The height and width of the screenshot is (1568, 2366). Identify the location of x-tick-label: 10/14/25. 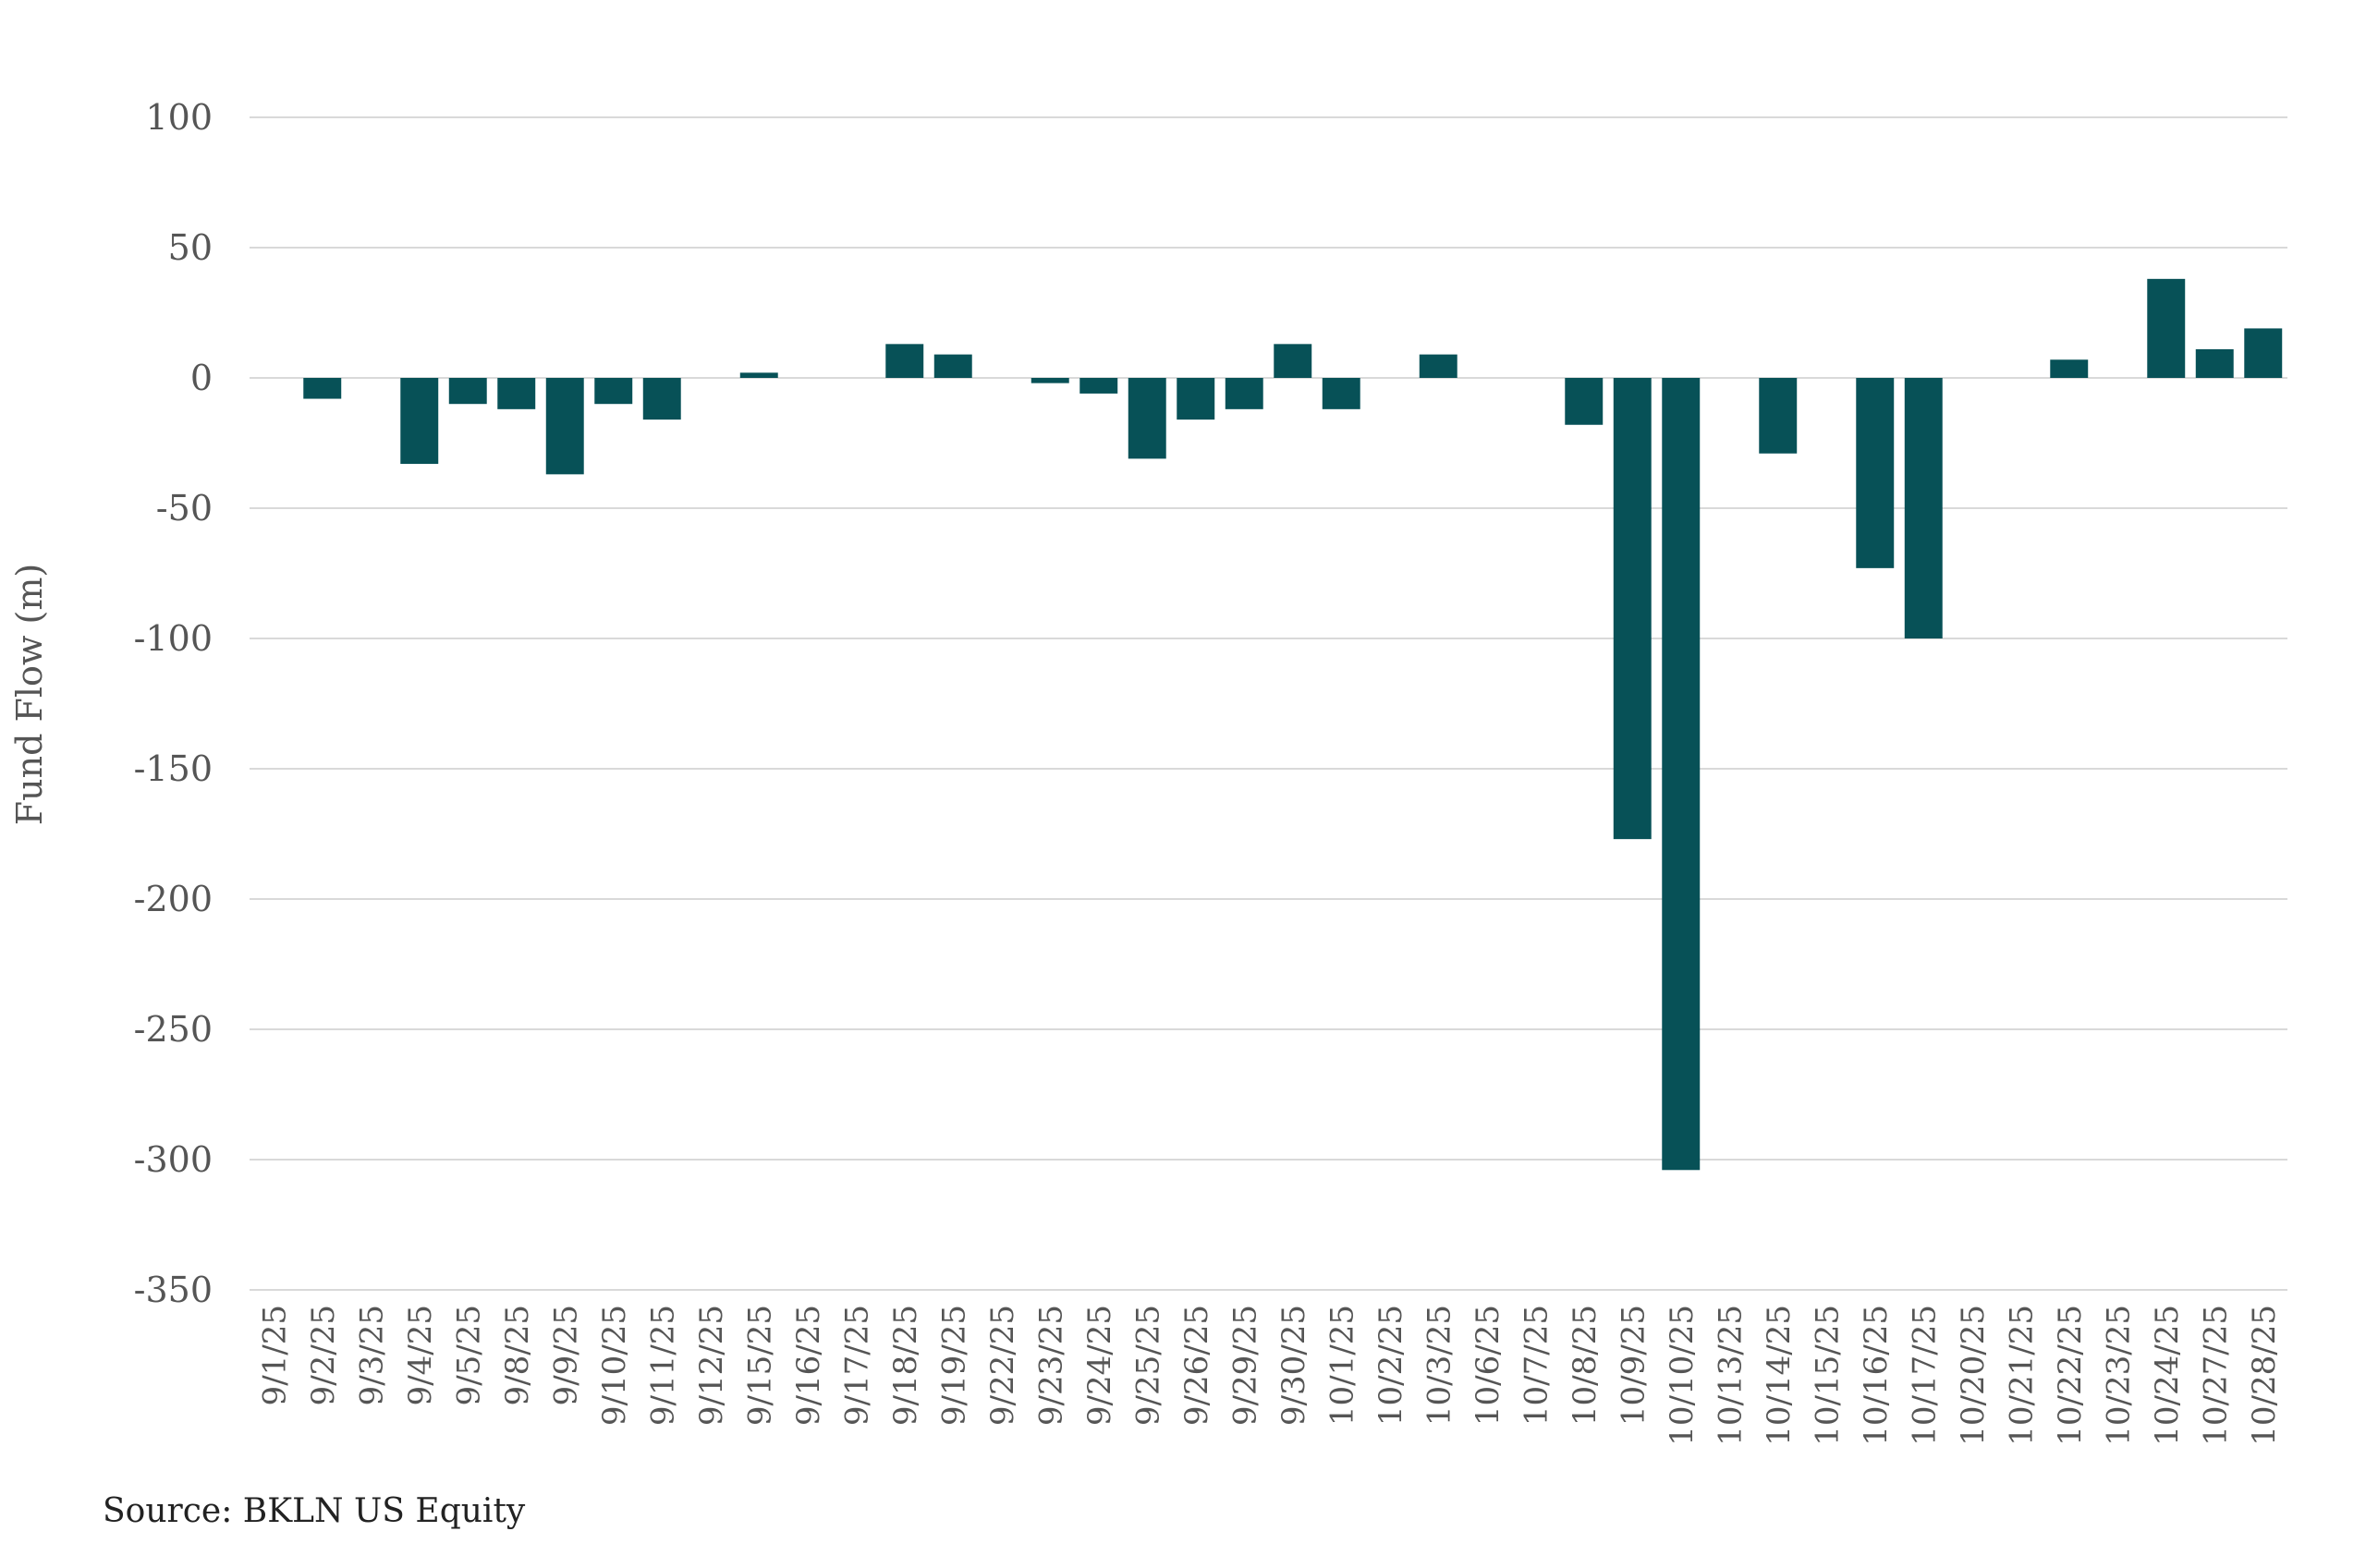
(1779, 1375).